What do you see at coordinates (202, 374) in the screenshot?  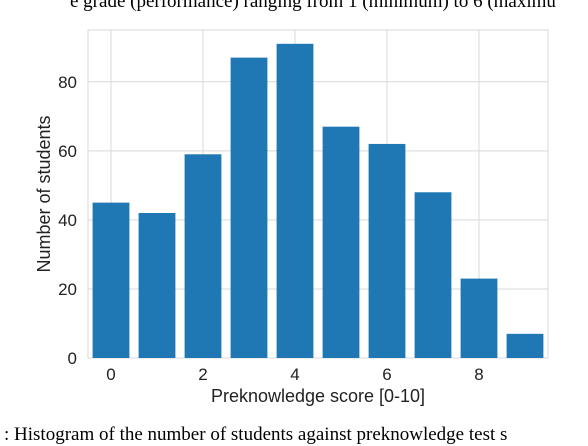 I see `x-tick-label-2: 2` at bounding box center [202, 374].